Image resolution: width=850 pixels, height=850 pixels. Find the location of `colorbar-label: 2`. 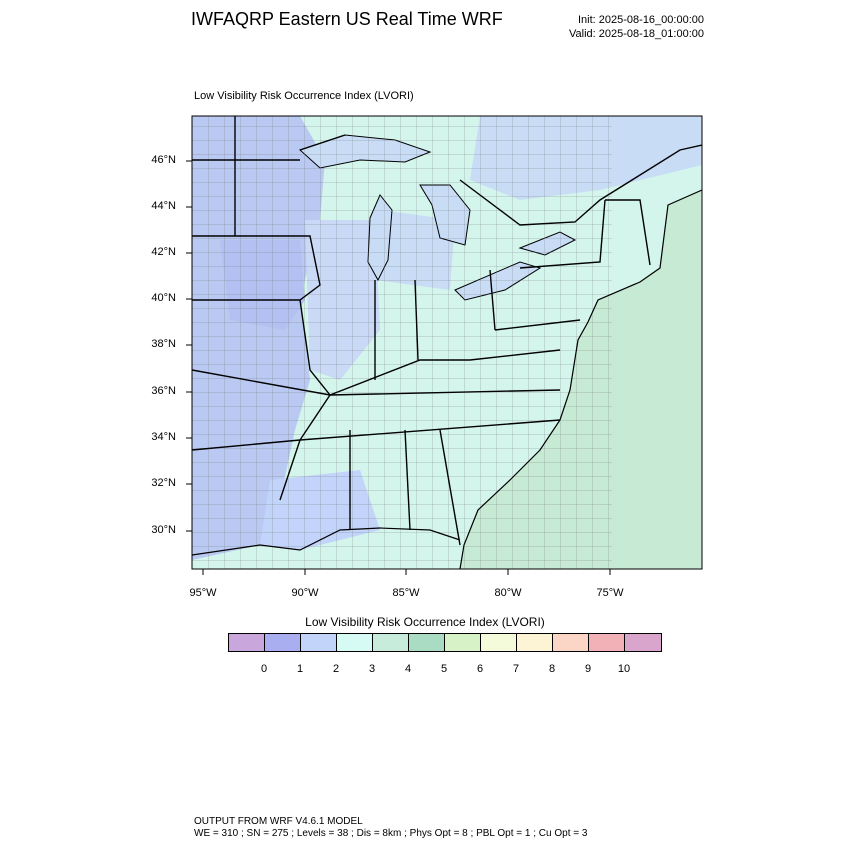

colorbar-label: 2 is located at coordinates (336, 669).